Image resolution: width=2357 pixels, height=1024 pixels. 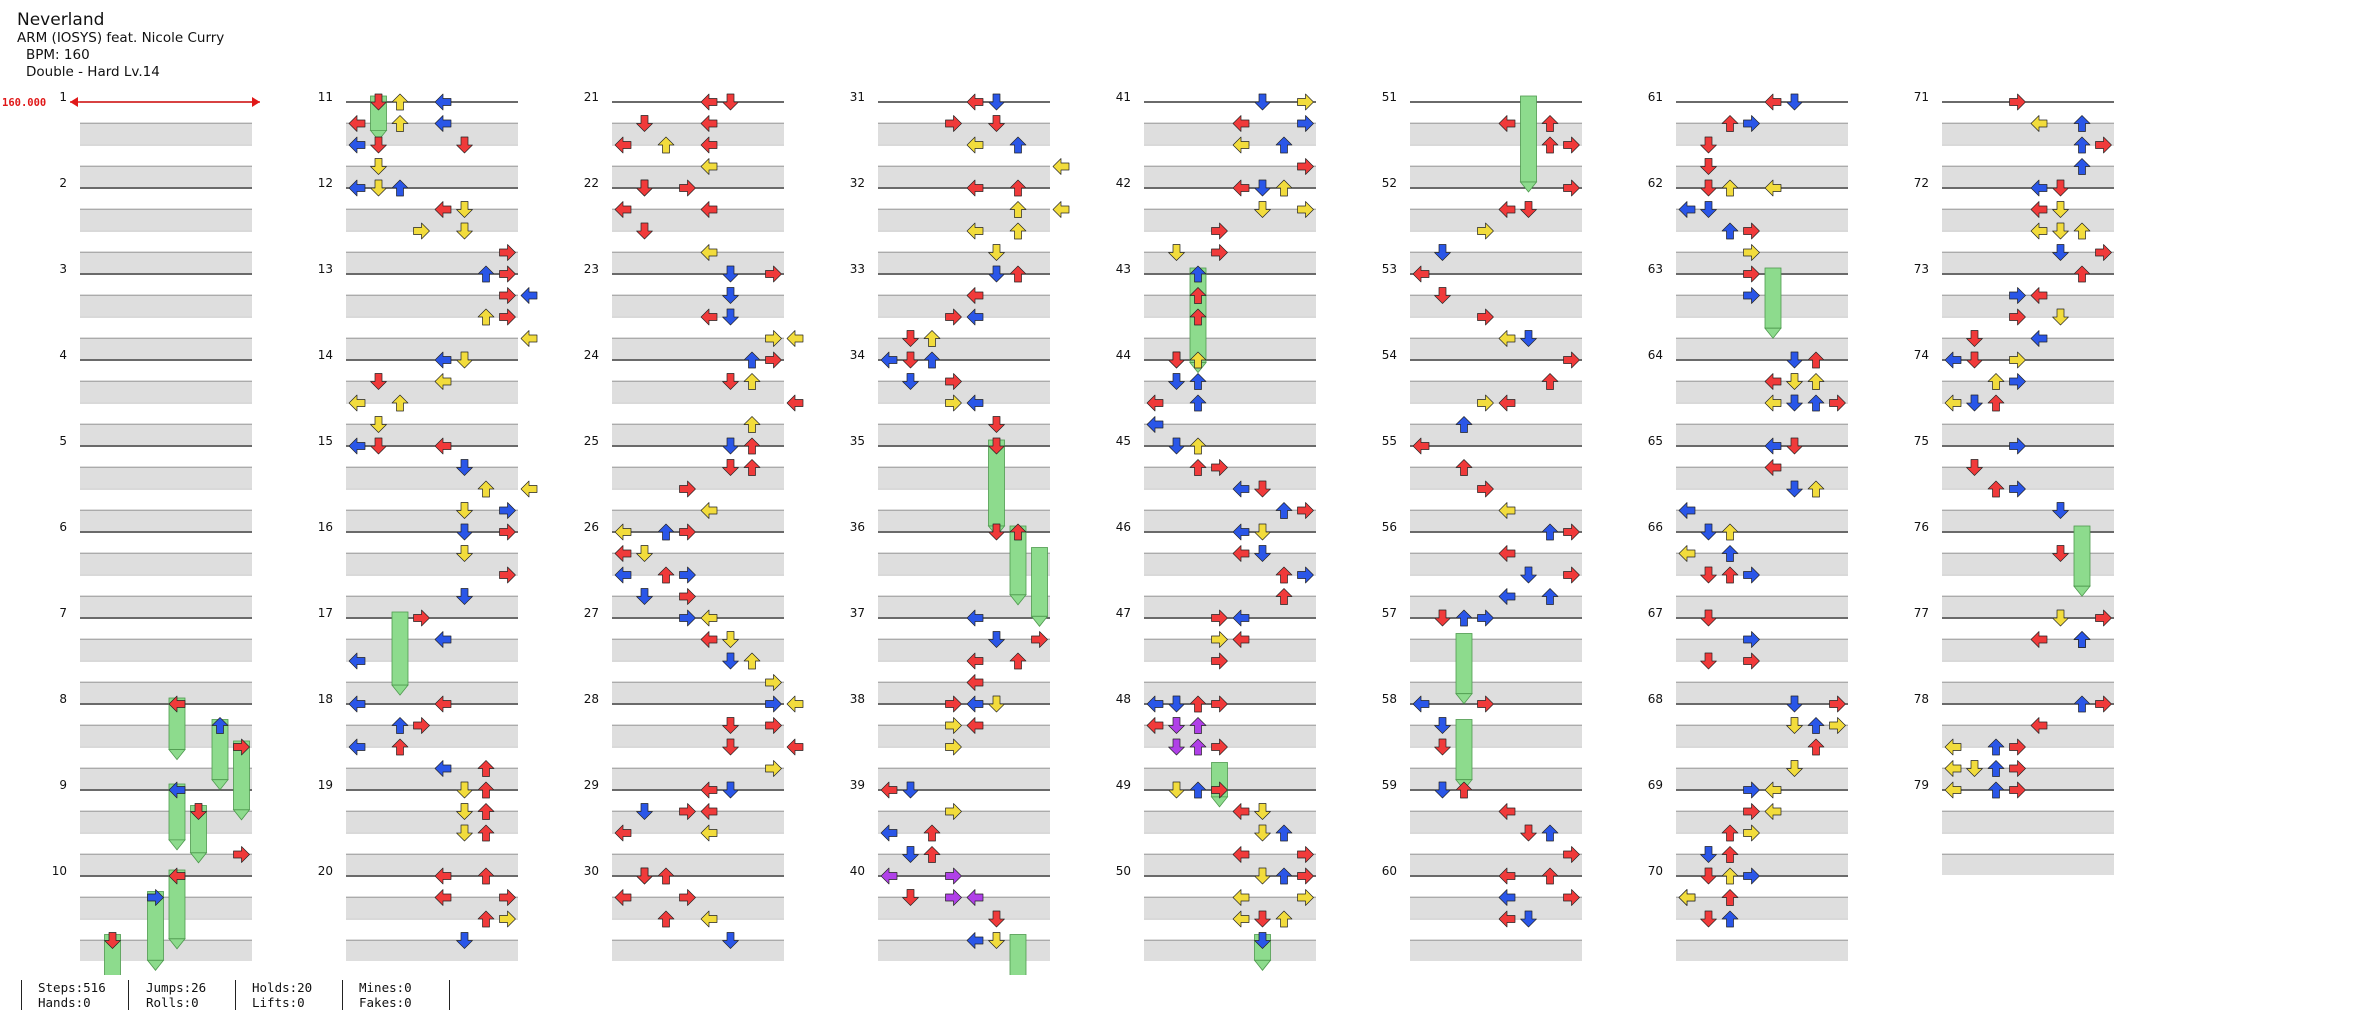 I want to click on measure-number: 19, so click(x=325, y=785).